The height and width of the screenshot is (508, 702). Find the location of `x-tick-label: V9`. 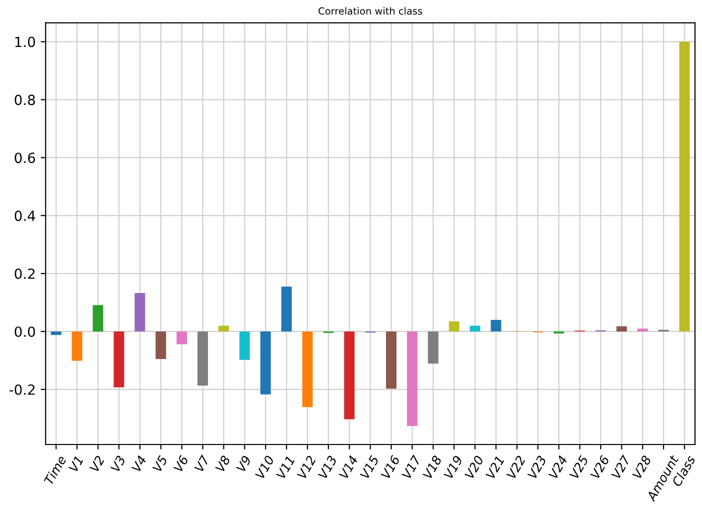

x-tick-label: V9 is located at coordinates (244, 464).